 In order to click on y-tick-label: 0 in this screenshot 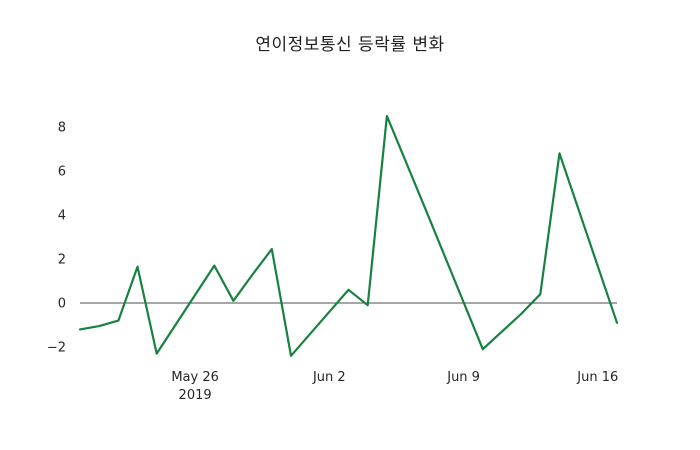, I will do `click(62, 304)`.